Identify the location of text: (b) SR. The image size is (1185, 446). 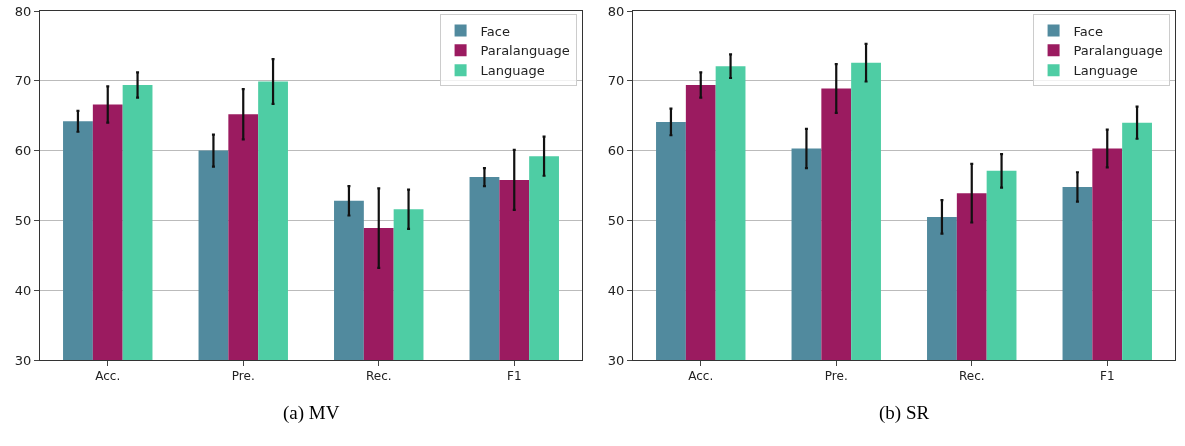
(904, 413).